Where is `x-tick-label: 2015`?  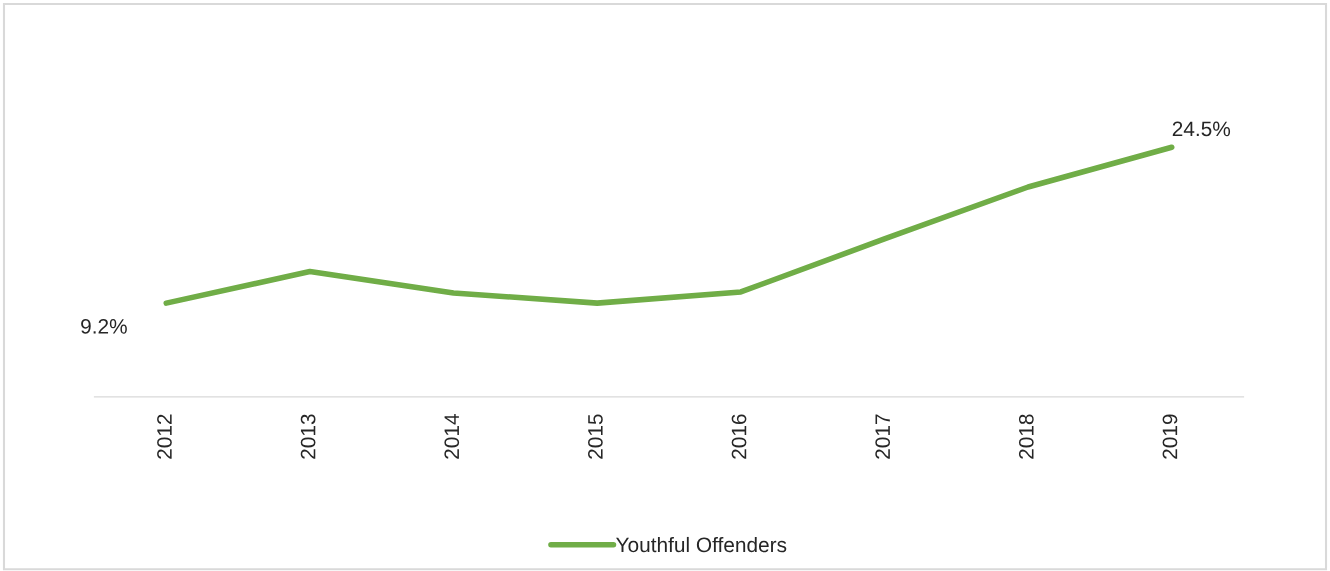 x-tick-label: 2015 is located at coordinates (595, 436).